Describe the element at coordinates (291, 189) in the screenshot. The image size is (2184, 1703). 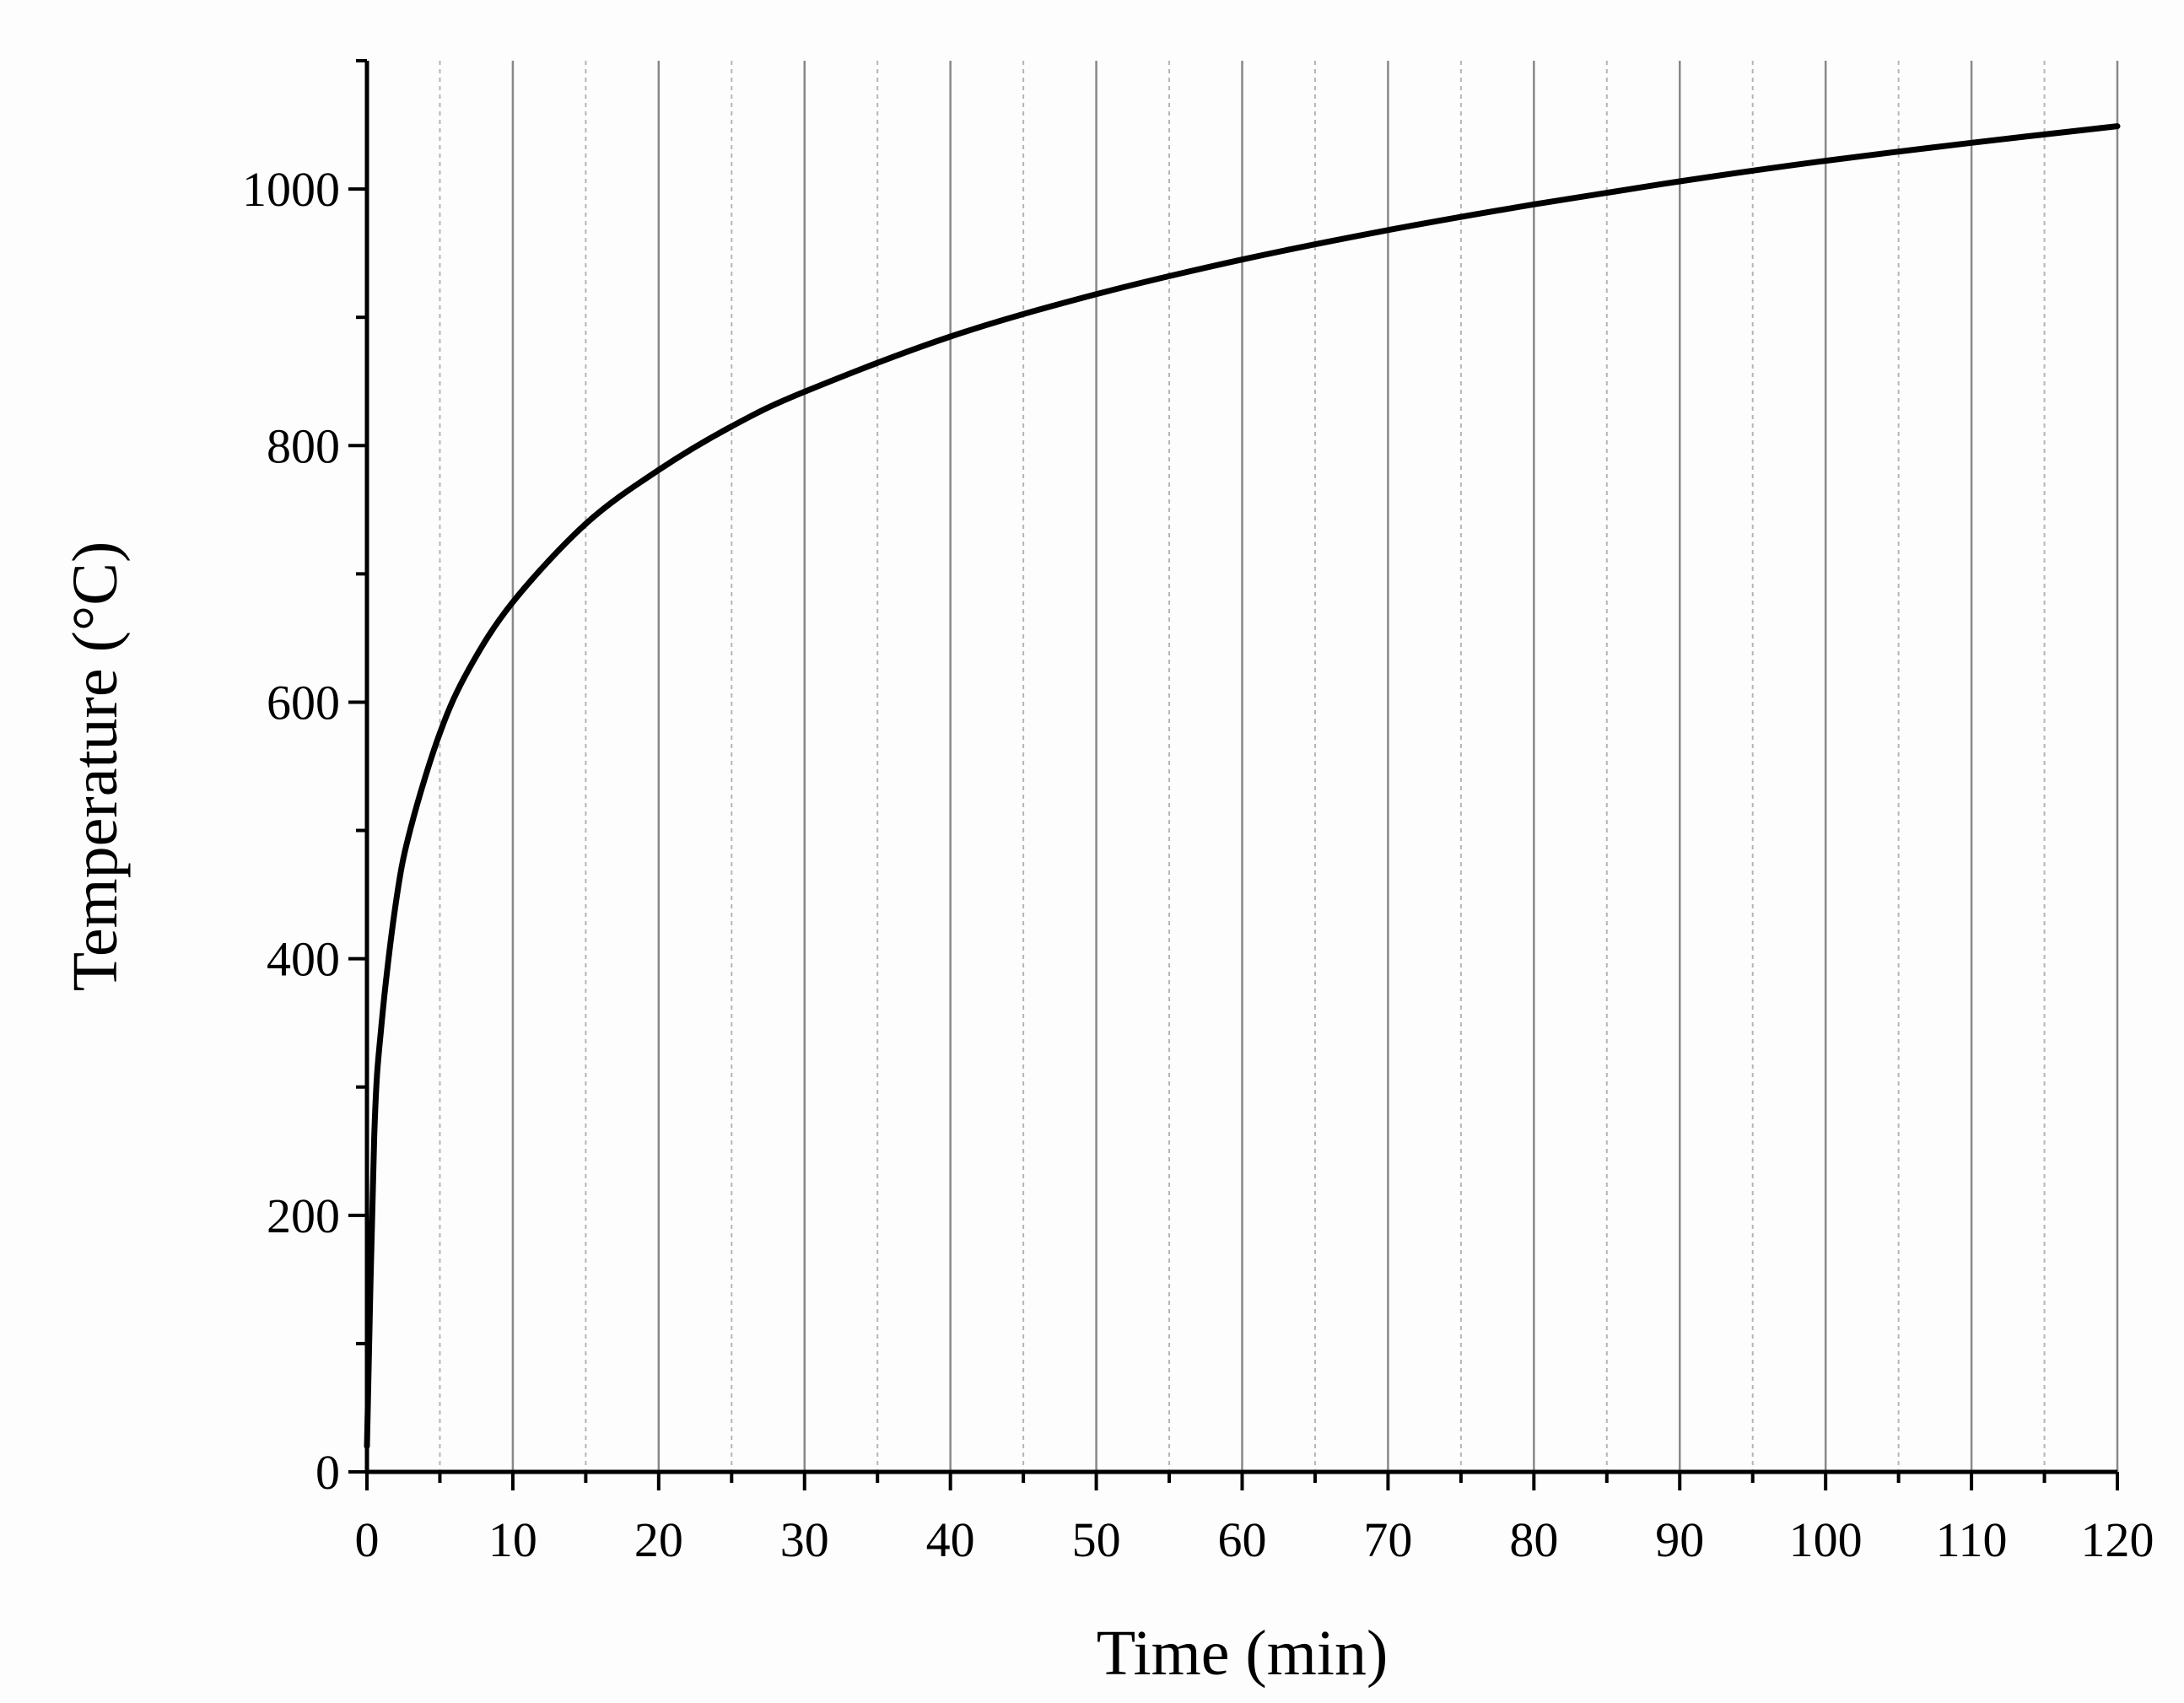
I see `y-tick-label: 1000` at that location.